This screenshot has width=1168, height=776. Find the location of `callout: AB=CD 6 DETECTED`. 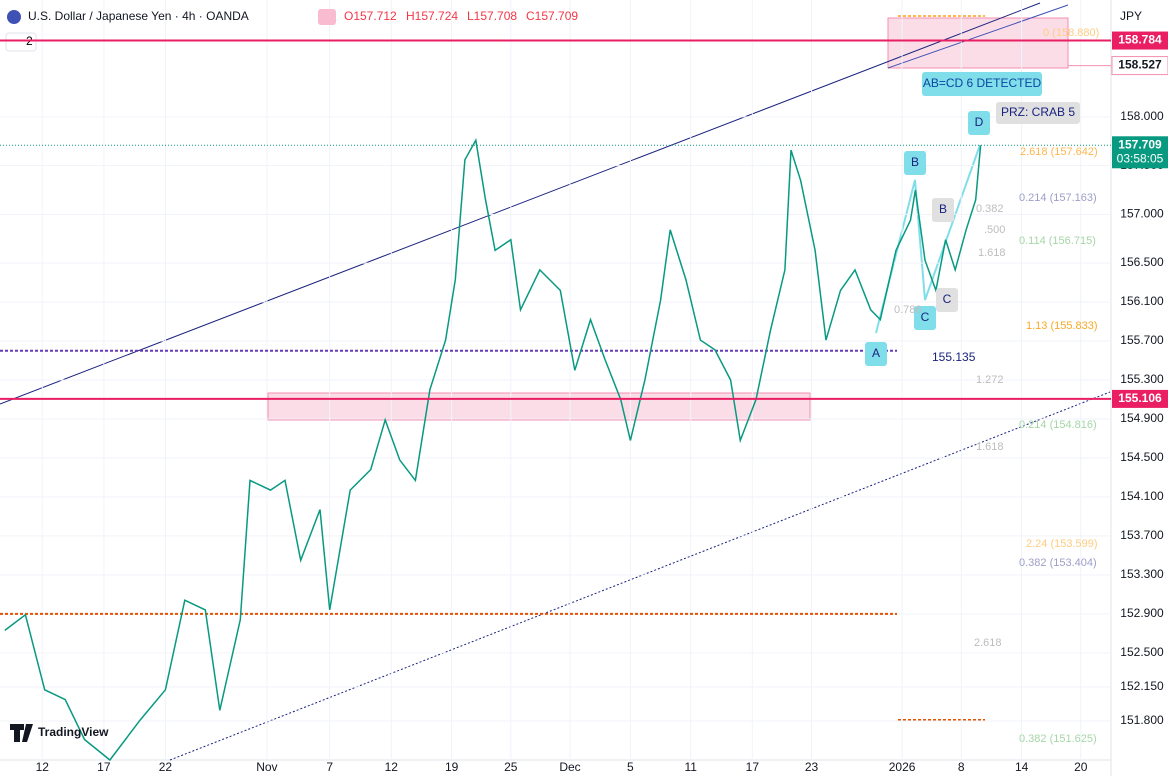

callout: AB=CD 6 DETECTED is located at coordinates (982, 83).